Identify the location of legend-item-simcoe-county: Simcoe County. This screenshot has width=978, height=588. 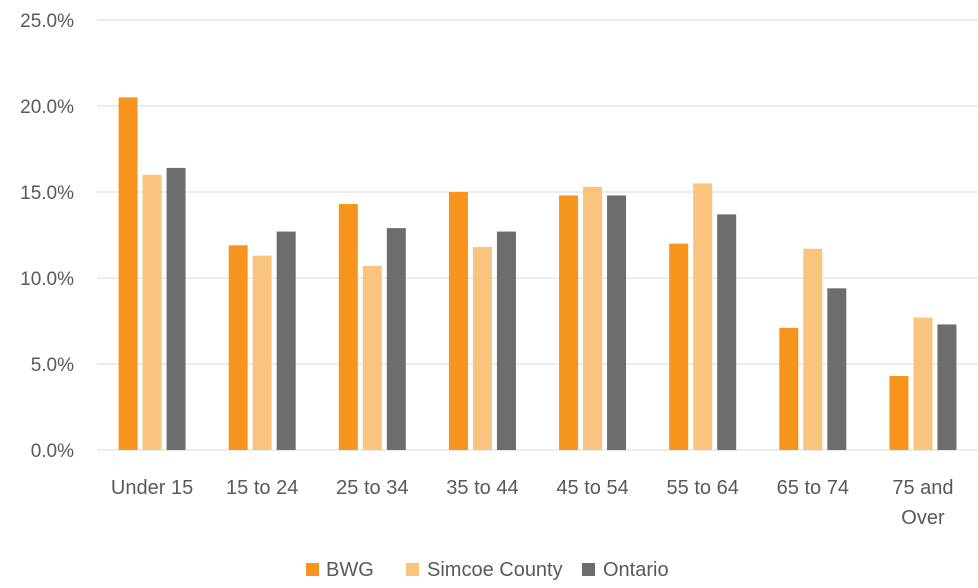
(484, 570).